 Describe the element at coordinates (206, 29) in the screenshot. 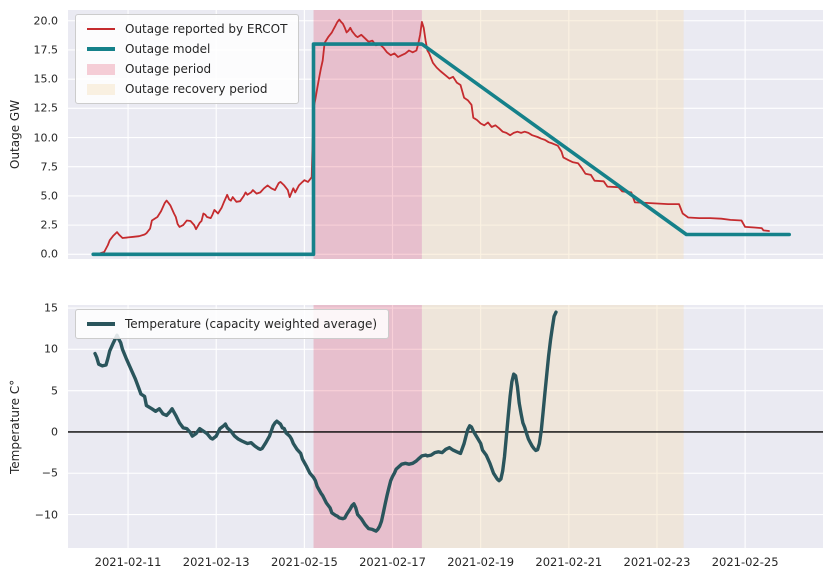

I see `legend-label: Outage reported by ERCOT` at that location.